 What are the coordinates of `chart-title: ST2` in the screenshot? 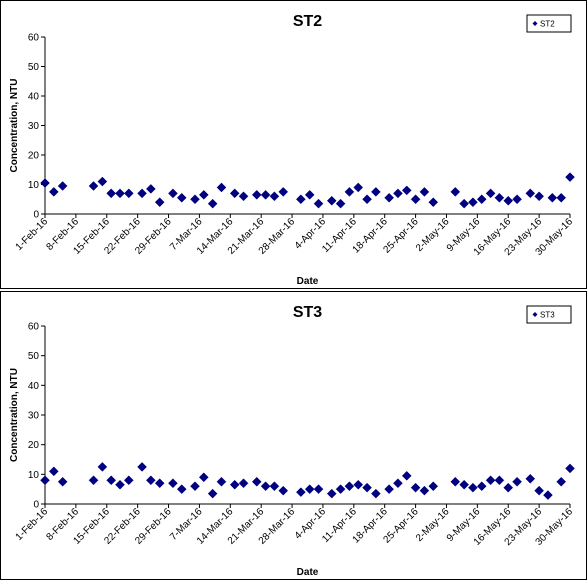 It's located at (307, 21).